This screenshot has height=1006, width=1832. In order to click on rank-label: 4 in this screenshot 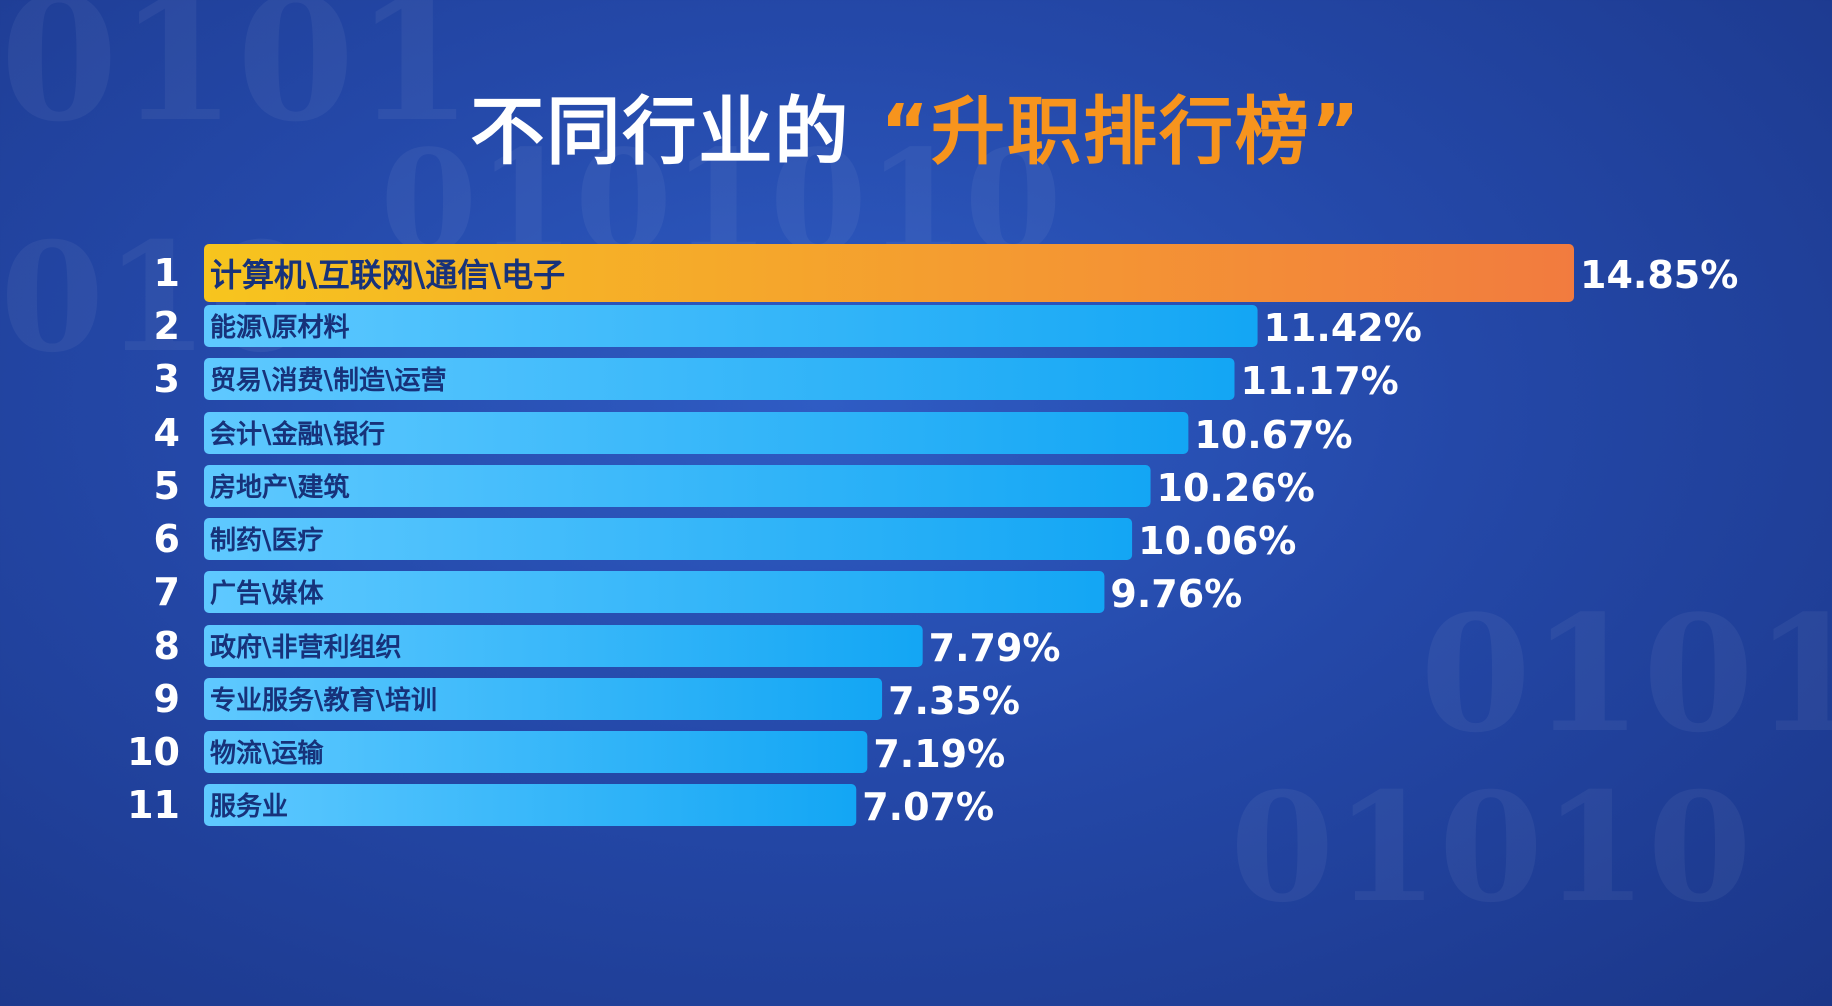, I will do `click(167, 433)`.